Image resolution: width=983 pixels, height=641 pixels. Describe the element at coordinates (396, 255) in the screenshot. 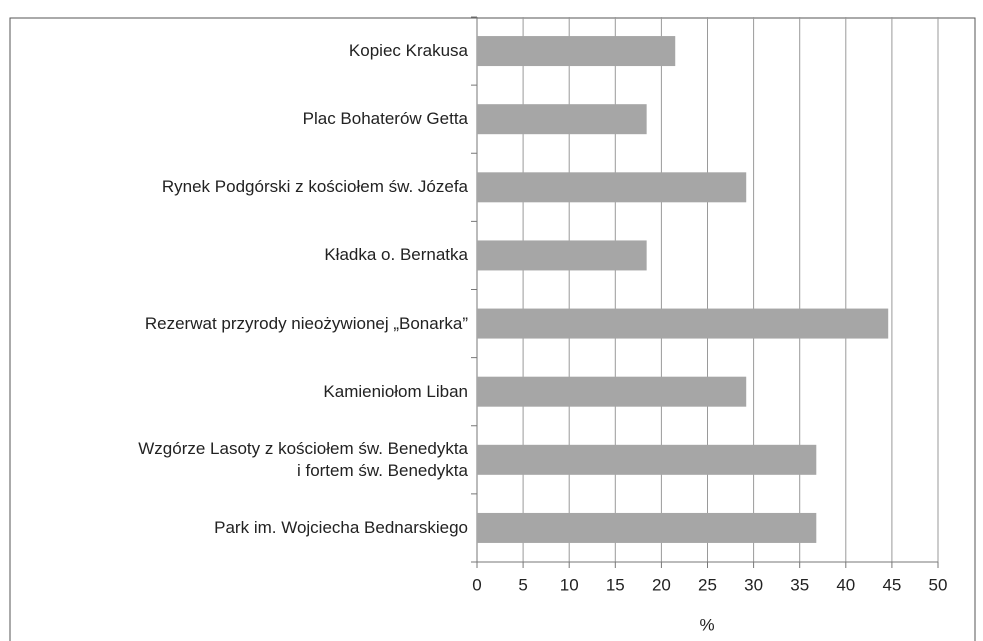

I see `category-label: Kładka o. Bernatka` at that location.